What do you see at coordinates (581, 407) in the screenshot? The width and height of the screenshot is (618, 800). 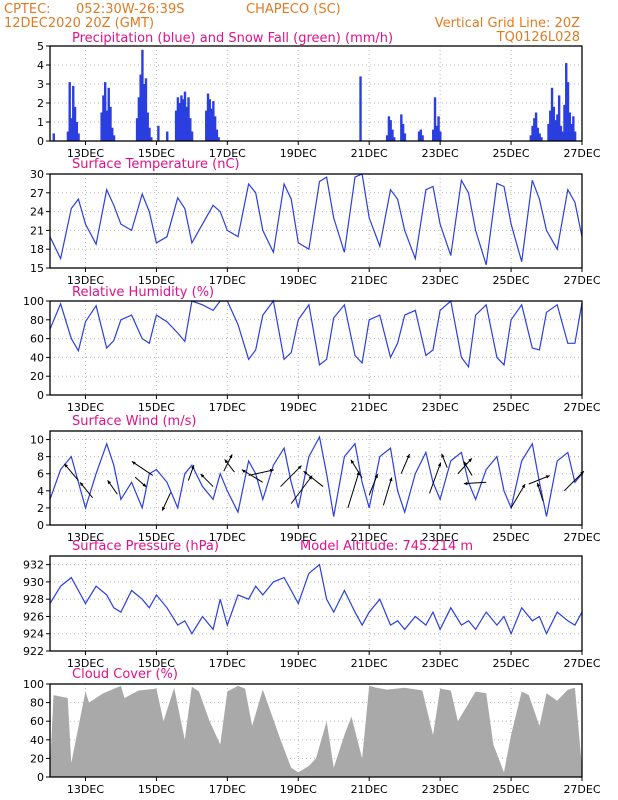 I see `humidity-xtick-label: 27DEC` at bounding box center [581, 407].